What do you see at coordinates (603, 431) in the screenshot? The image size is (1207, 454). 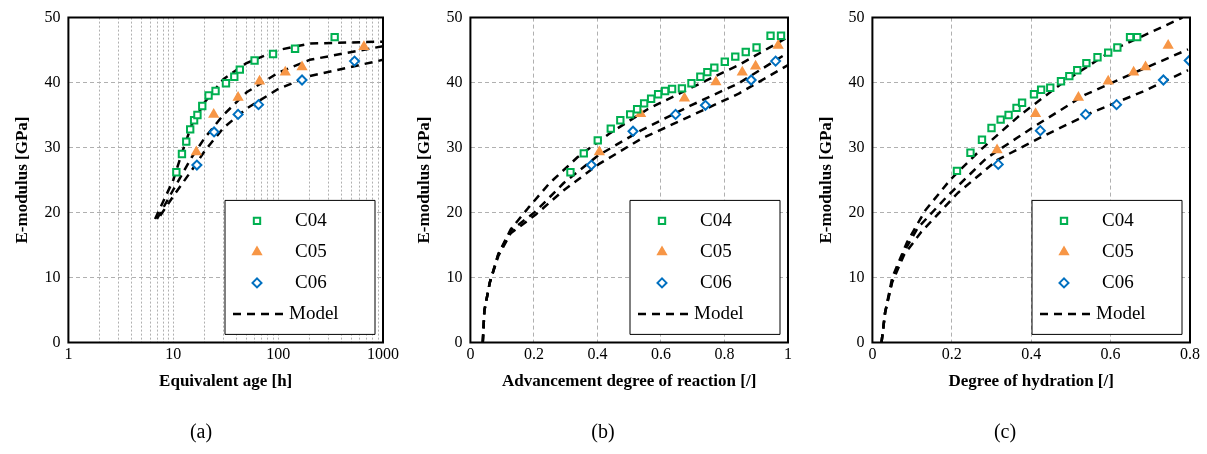 I see `text: (b)` at bounding box center [603, 431].